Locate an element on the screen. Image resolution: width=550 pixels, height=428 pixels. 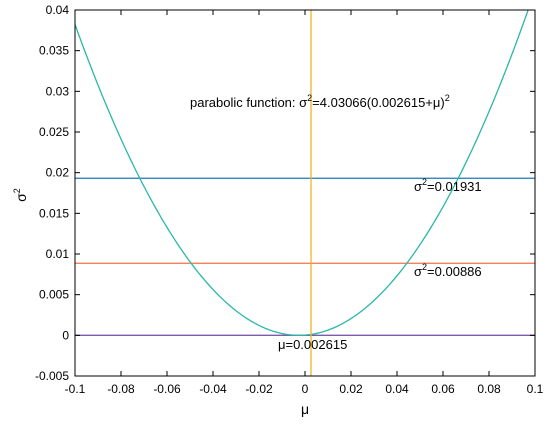
upper-line-label: σ2=0.01931 is located at coordinates (448, 185).